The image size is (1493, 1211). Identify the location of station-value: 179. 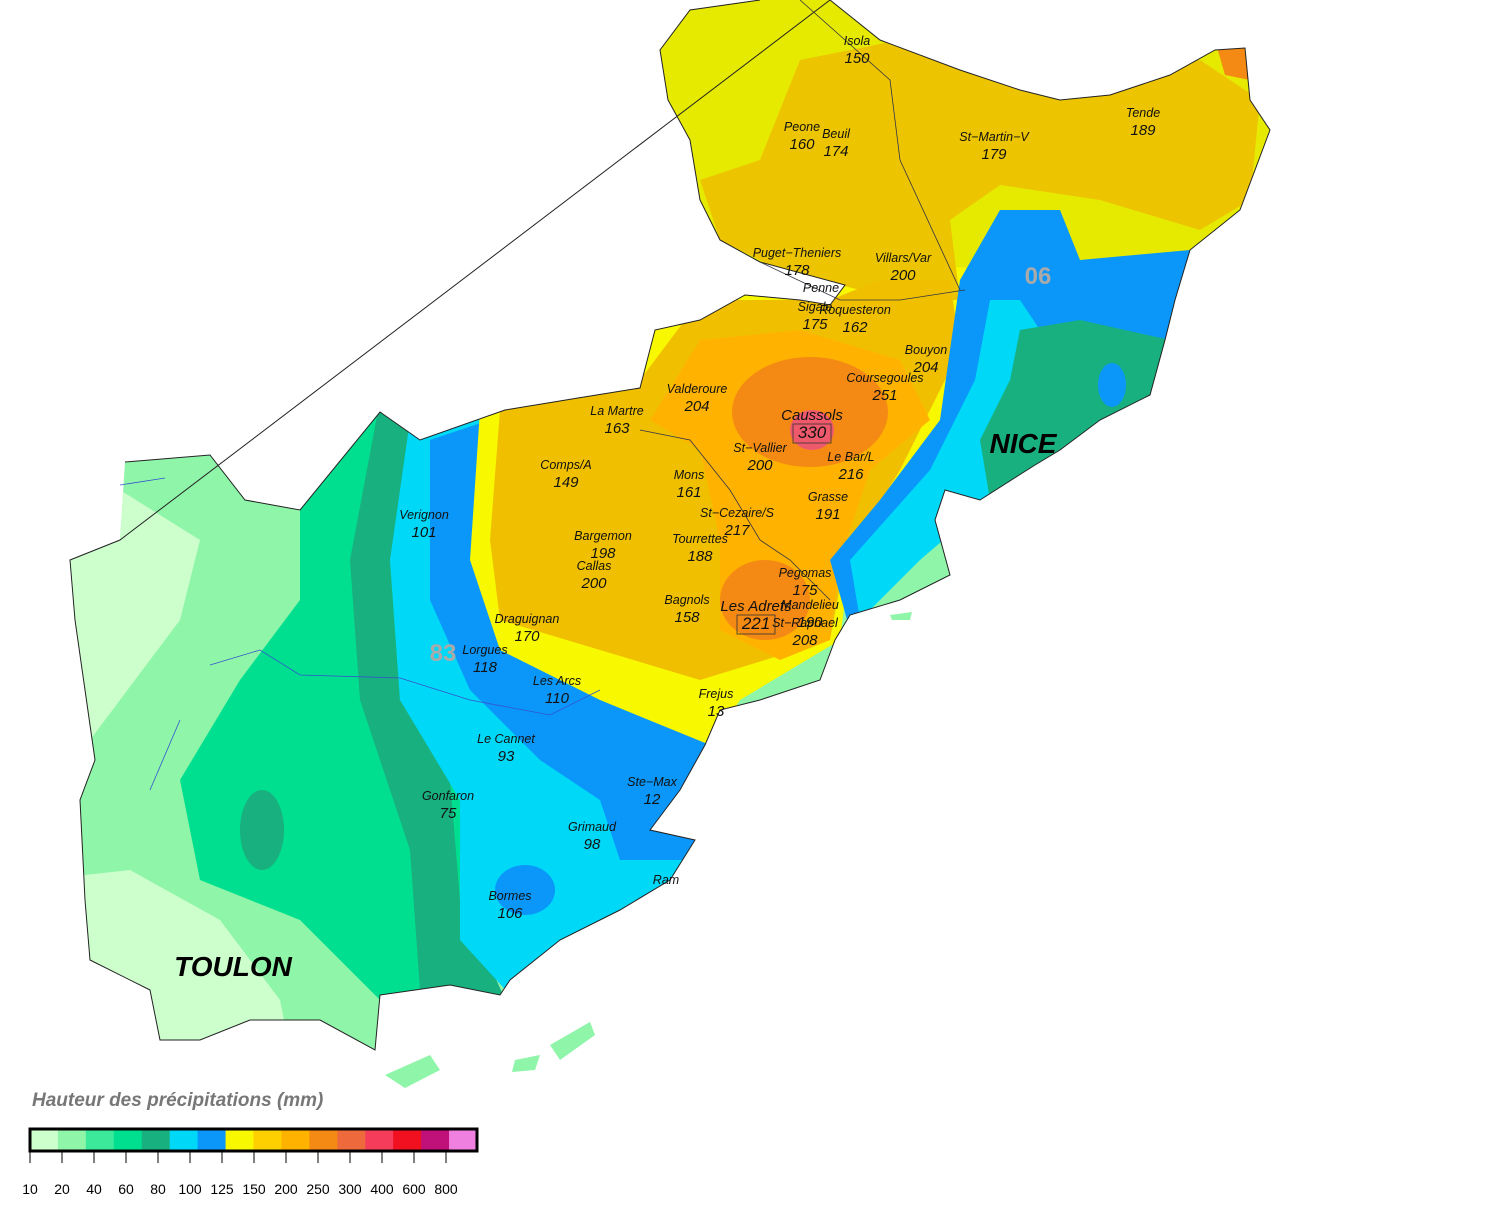
(994, 154).